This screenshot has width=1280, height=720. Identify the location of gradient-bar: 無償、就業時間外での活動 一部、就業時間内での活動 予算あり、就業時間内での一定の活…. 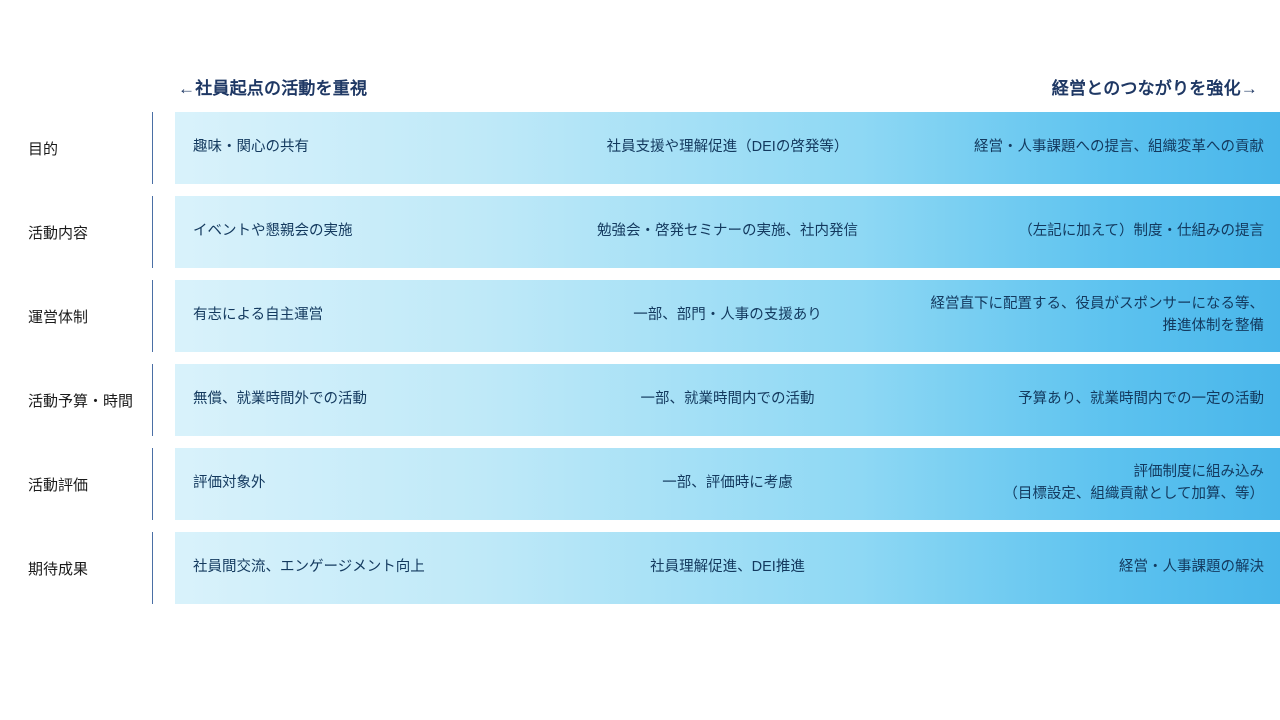
(727, 400).